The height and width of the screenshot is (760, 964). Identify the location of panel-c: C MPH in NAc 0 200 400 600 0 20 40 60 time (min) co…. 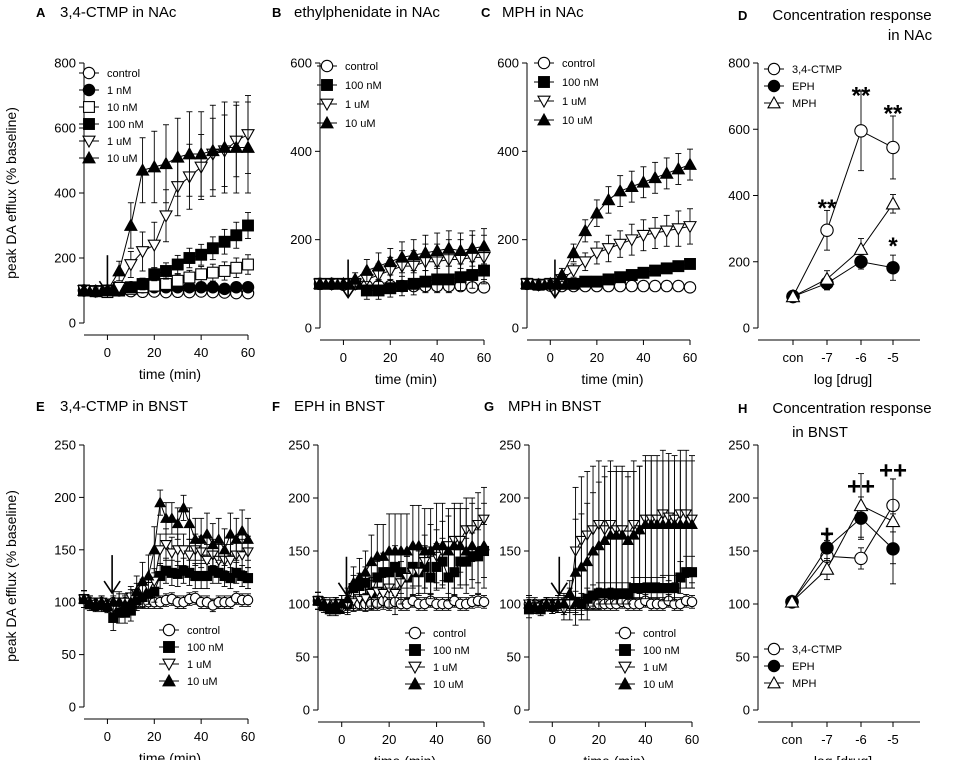
(589, 195).